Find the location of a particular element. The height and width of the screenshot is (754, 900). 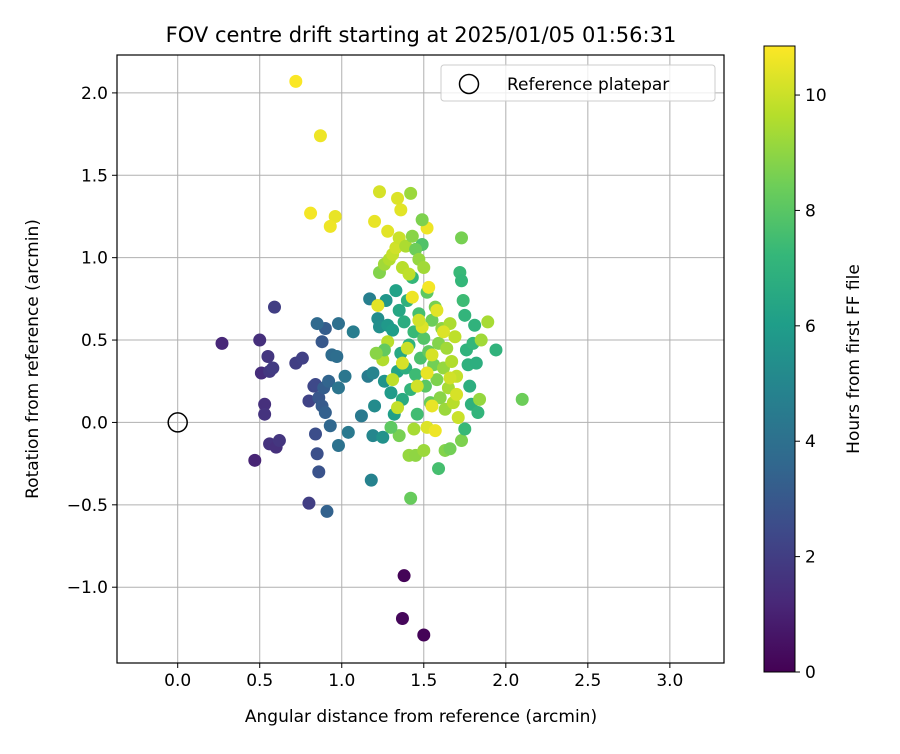

colorbar-tick-label: 2 is located at coordinates (810, 558).